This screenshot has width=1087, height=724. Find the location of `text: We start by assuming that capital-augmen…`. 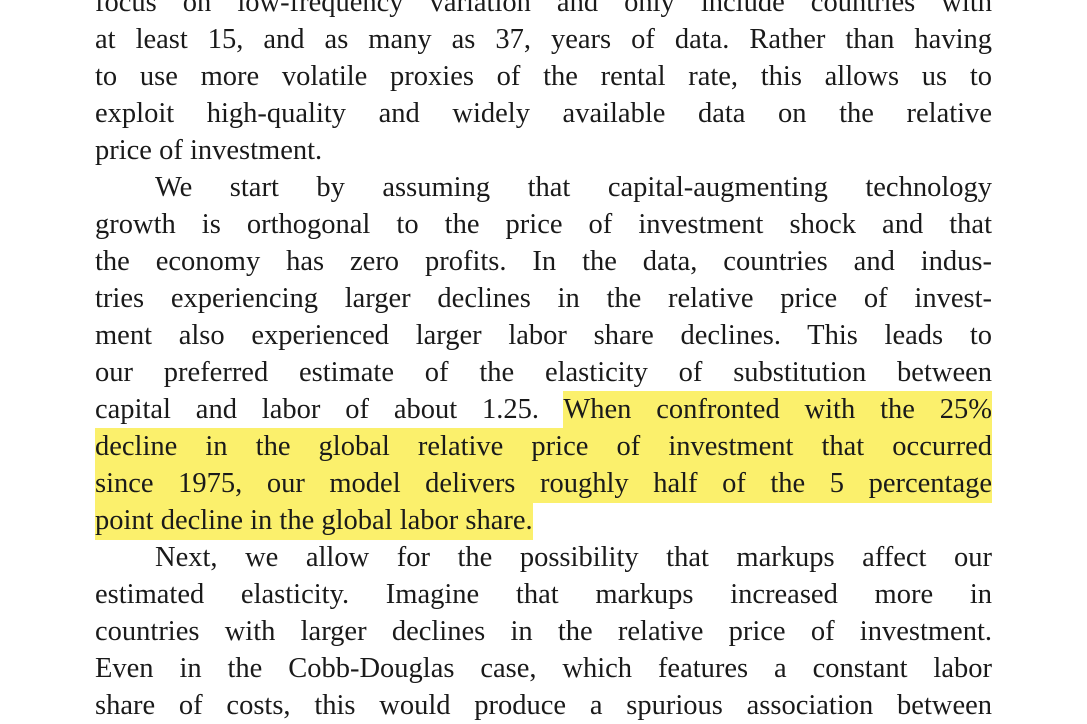

text: We start by assuming that capital-augmen… is located at coordinates (573, 187).